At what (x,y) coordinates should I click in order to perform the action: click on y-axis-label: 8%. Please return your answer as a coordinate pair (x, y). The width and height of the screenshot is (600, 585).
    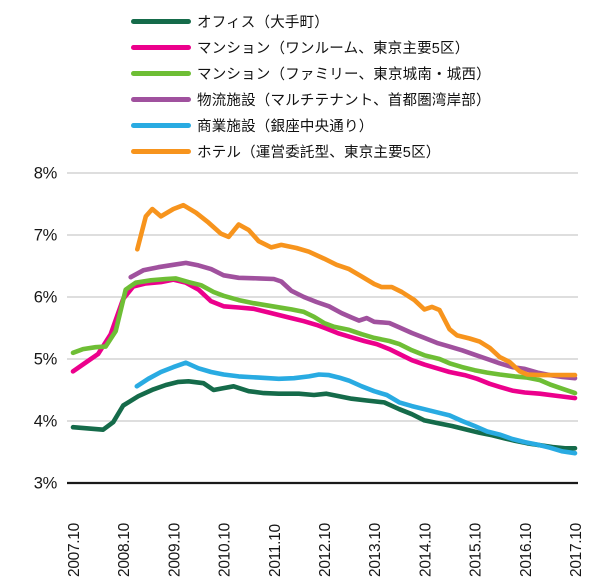
    Looking at the image, I should click on (46, 174).